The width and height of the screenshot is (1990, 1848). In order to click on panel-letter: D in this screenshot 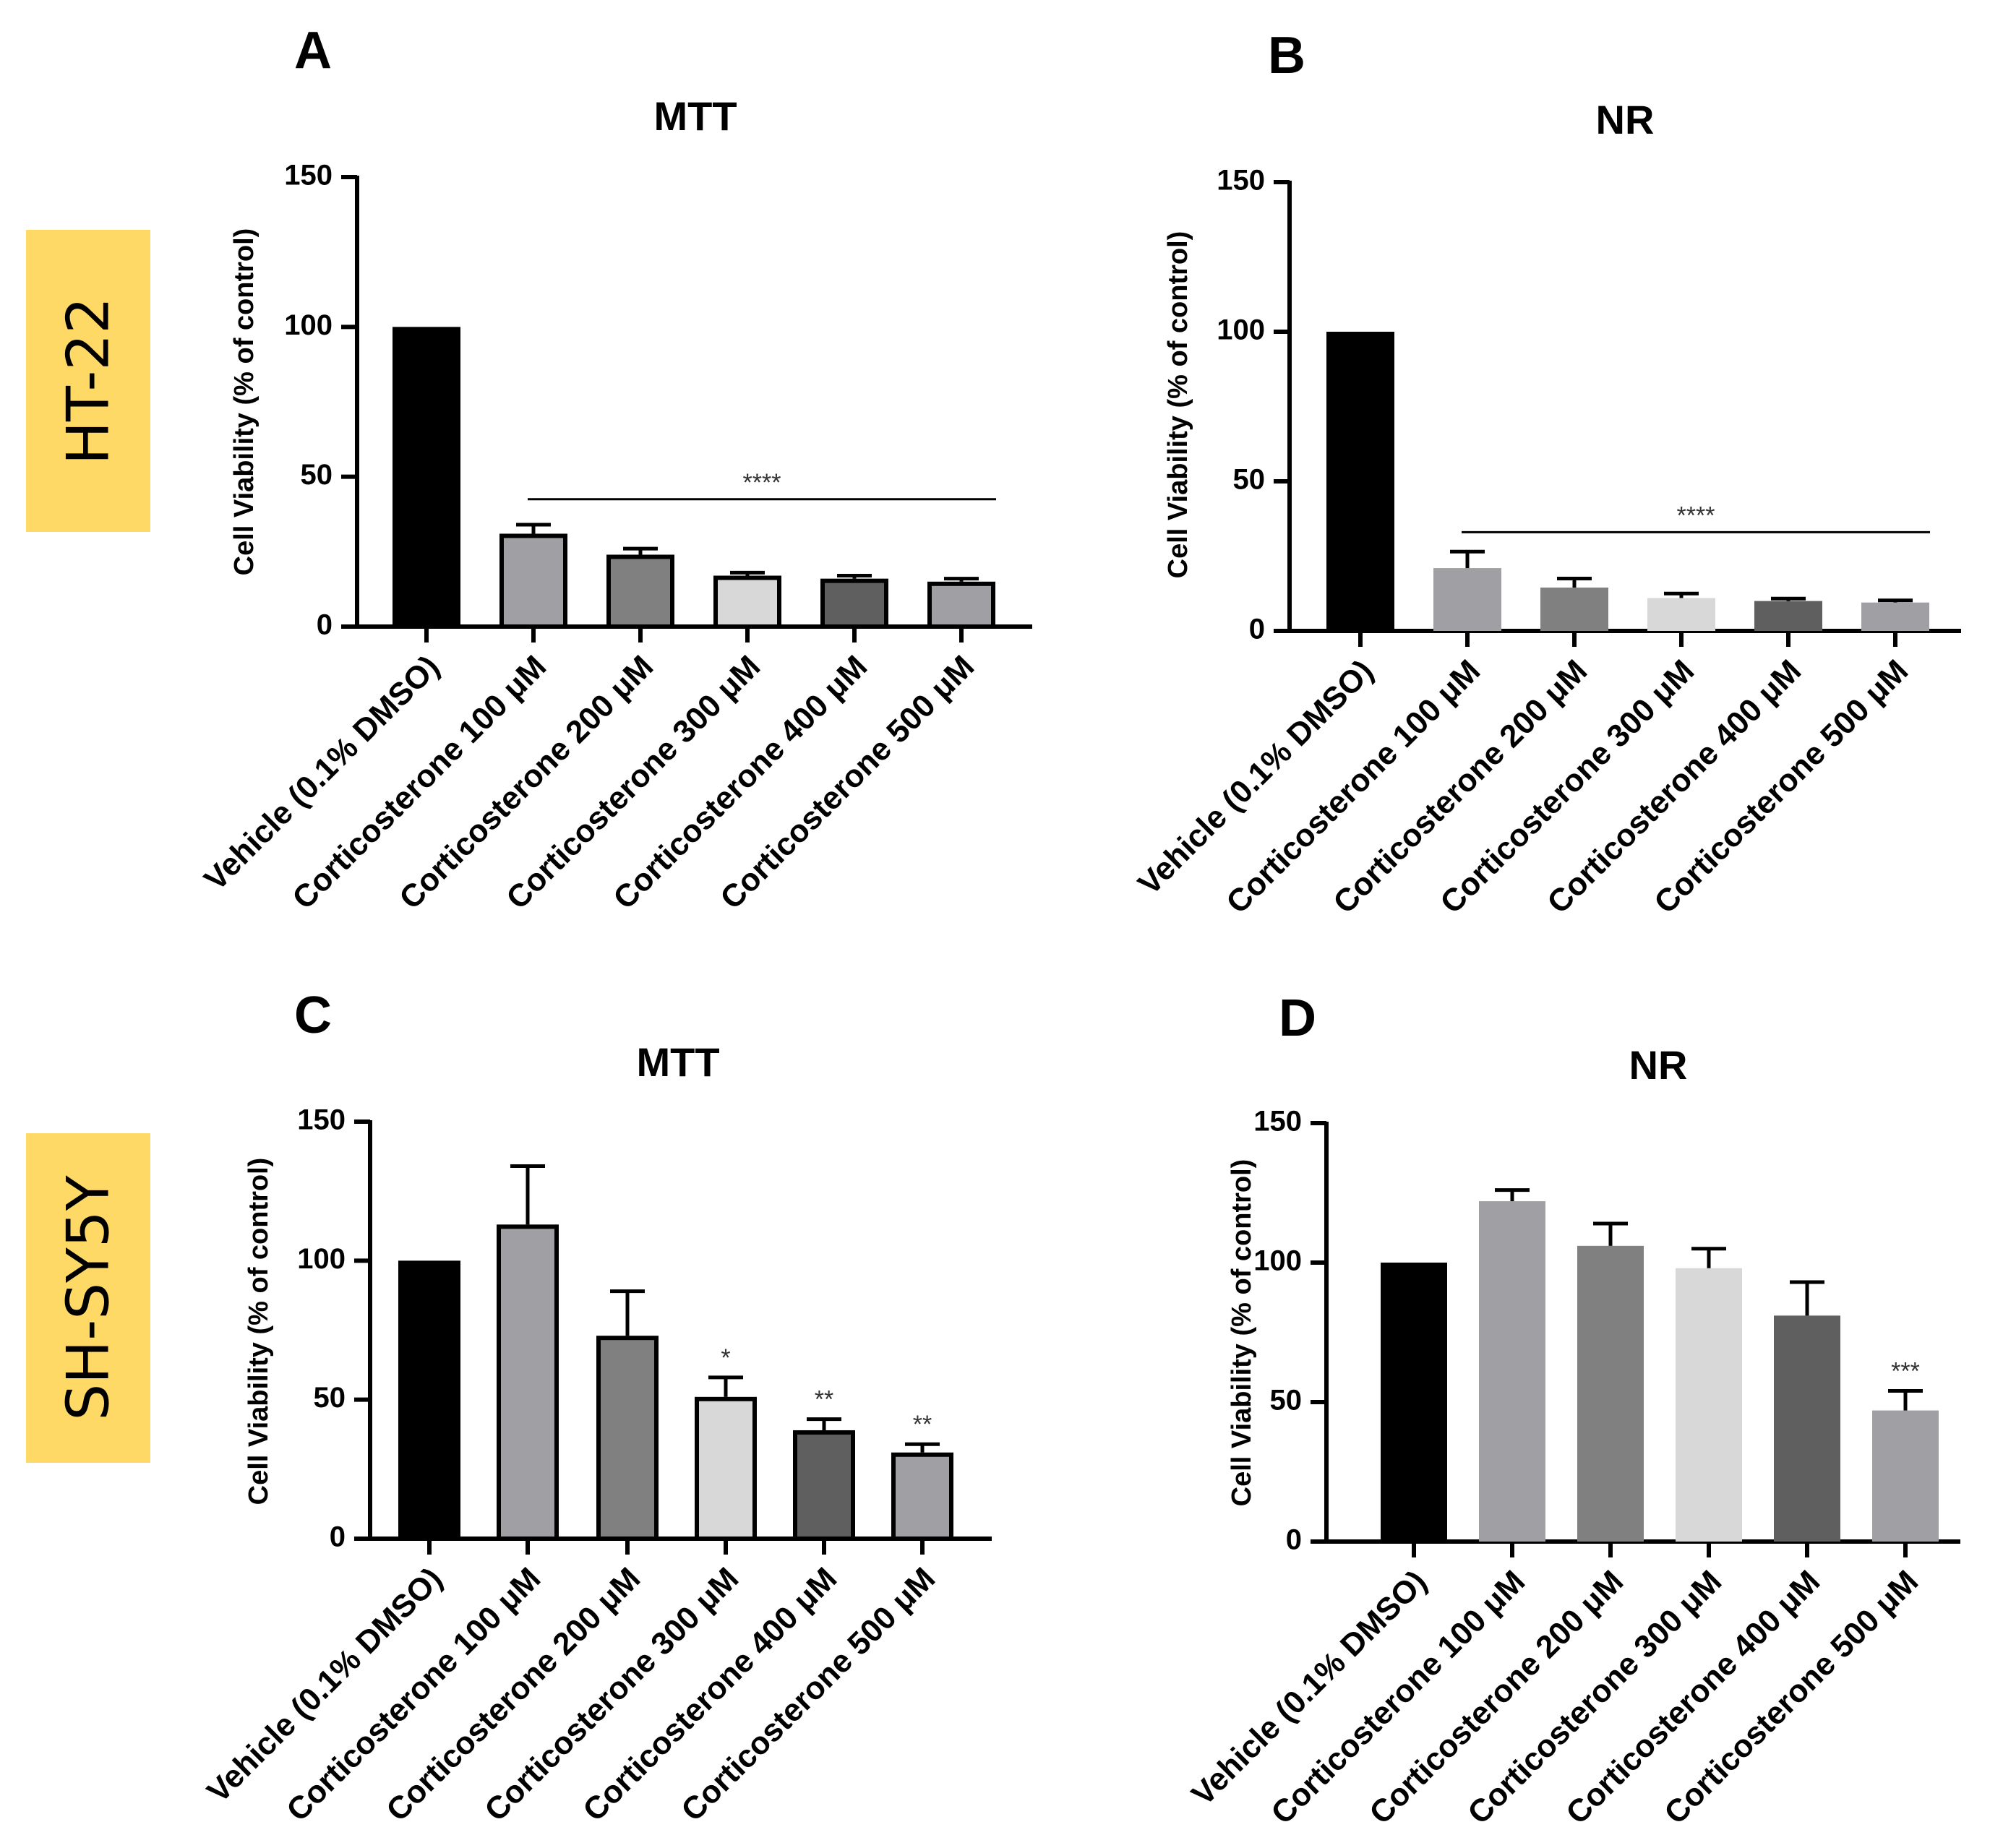, I will do `click(1297, 1018)`.